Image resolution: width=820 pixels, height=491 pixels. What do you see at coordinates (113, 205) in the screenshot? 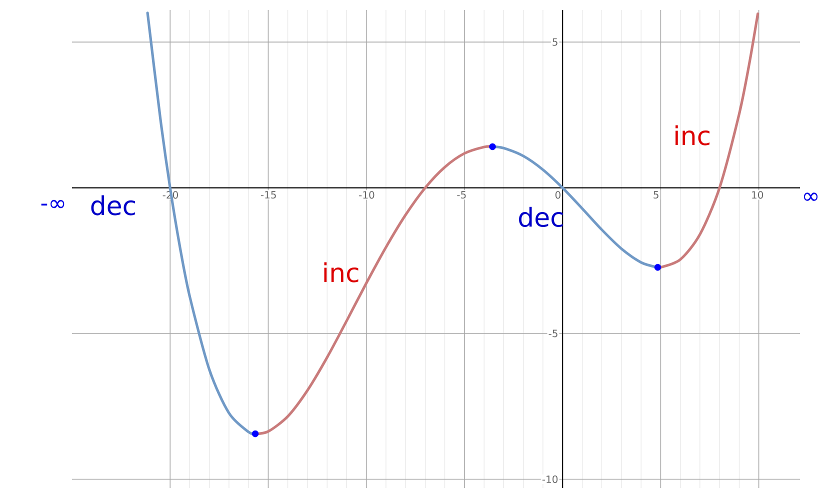
I see `annotation: dec` at bounding box center [113, 205].